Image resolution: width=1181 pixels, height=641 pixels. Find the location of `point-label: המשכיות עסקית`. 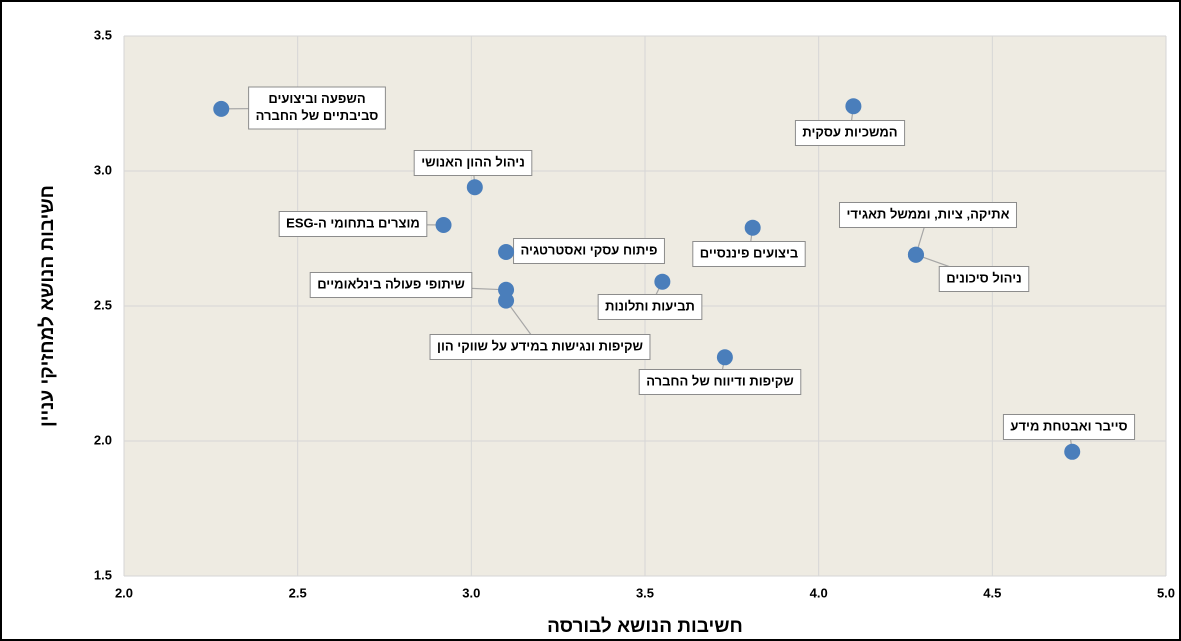

point-label: המשכיות עסקית is located at coordinates (849, 131).